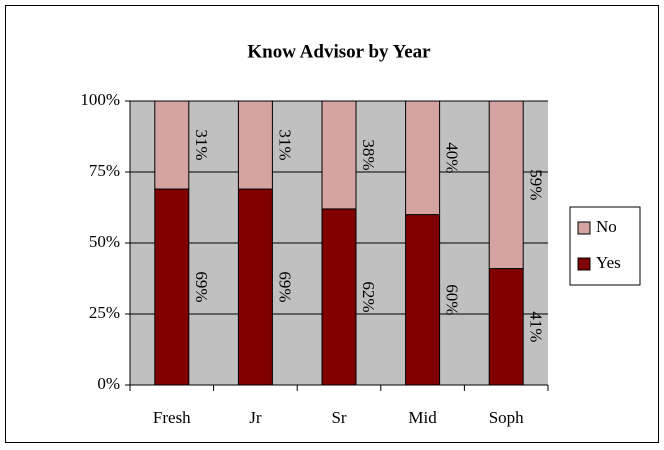  Describe the element at coordinates (368, 296) in the screenshot. I see `data-label: 62%` at that location.